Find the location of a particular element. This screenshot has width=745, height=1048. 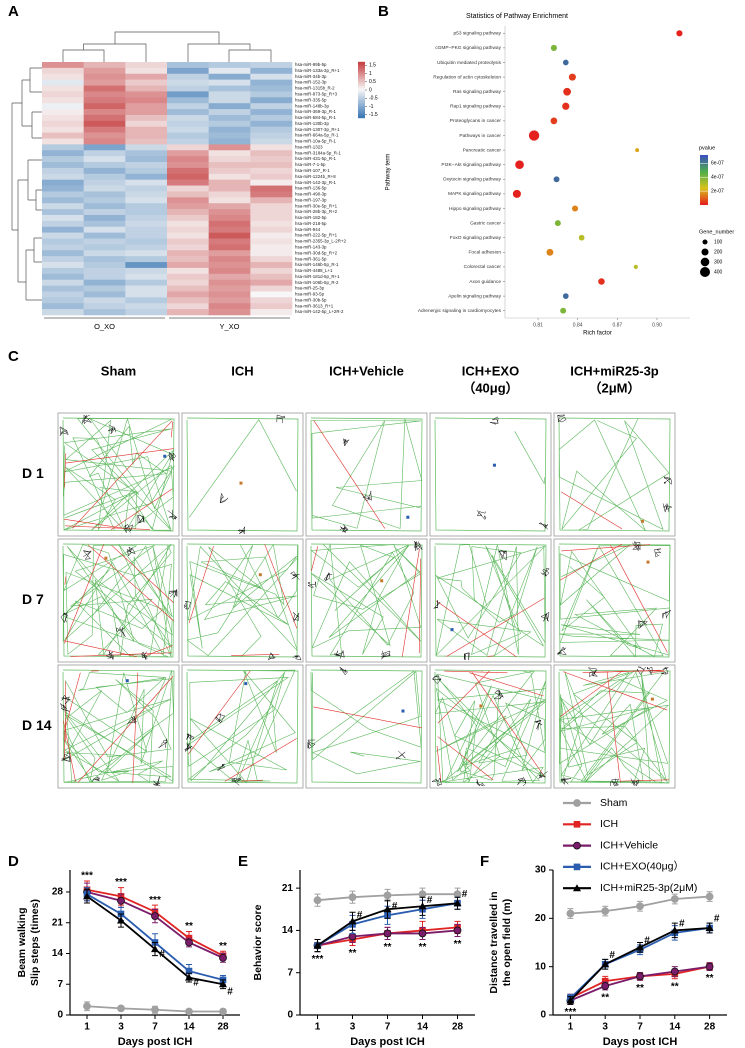

size-key is located at coordinates (705, 262).